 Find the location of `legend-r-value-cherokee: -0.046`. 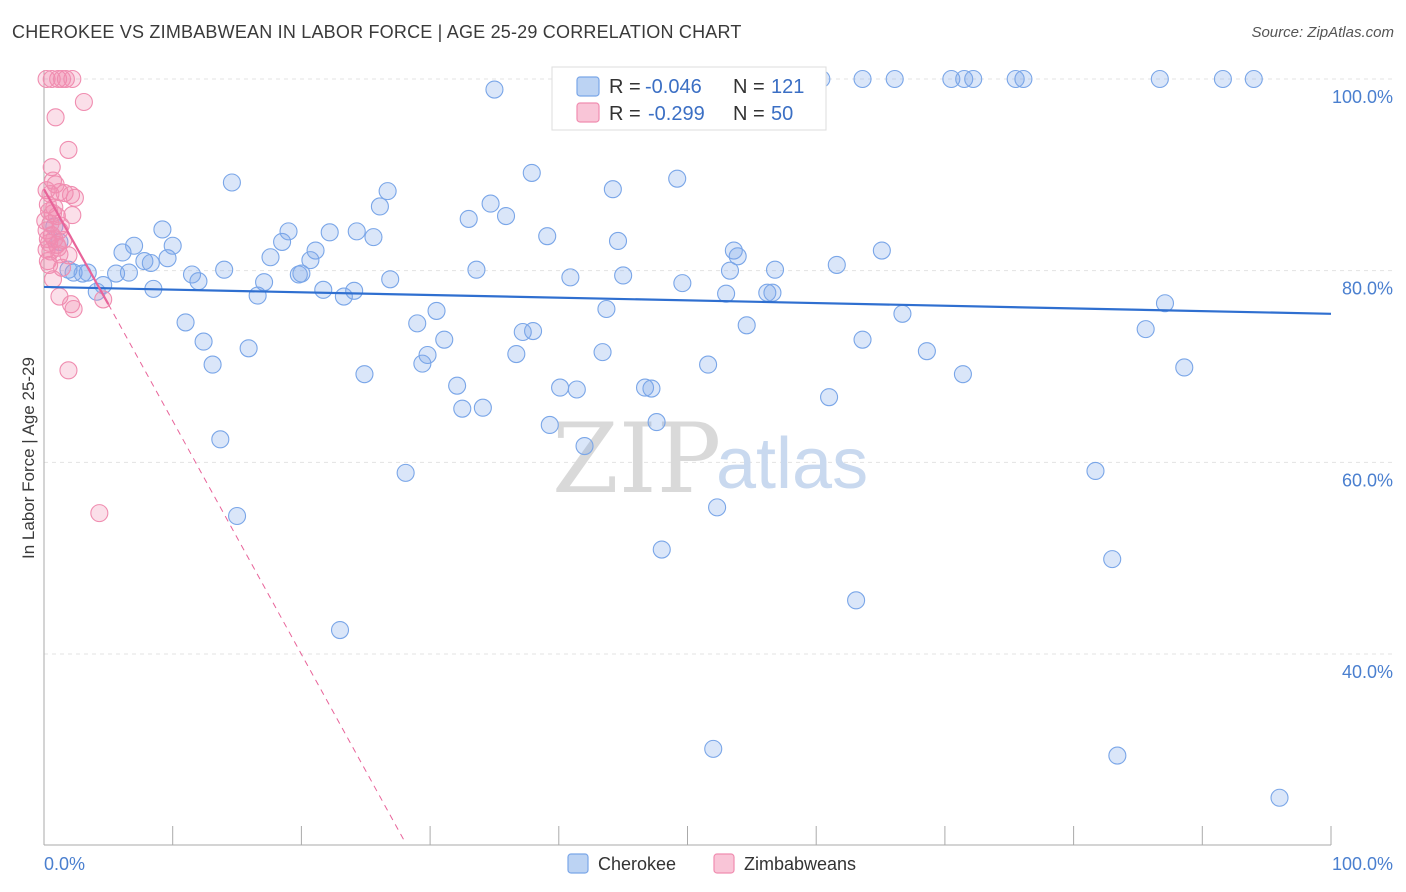

legend-r-value-cherokee: -0.046 is located at coordinates (673, 87).